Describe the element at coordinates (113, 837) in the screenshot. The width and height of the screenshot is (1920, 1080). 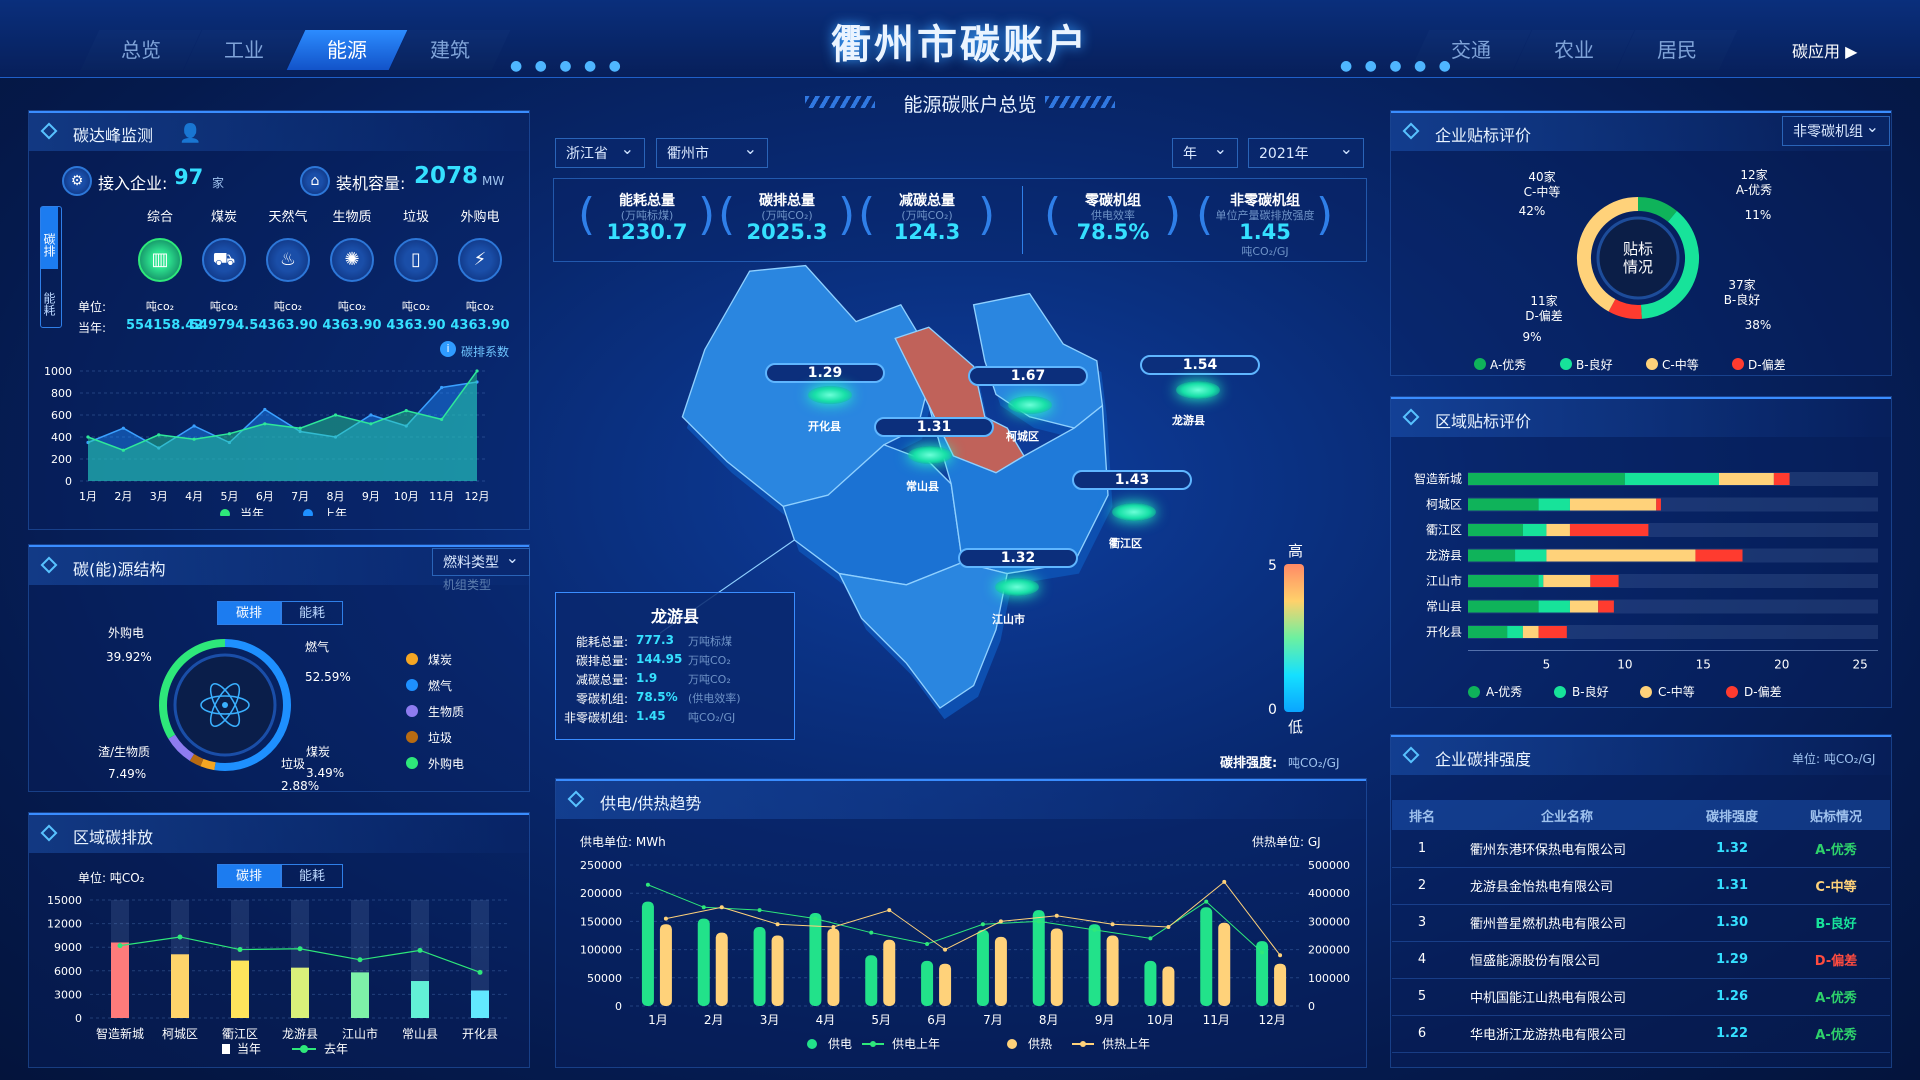
I see `panel-title: 区域碳排放` at that location.